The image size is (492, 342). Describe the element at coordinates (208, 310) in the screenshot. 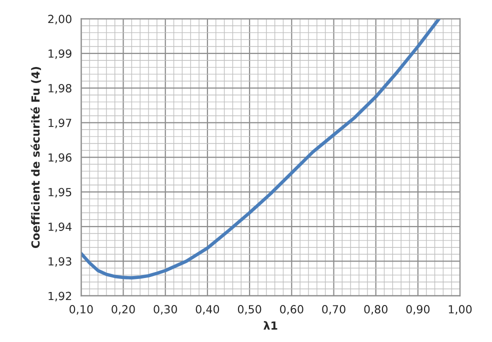

I see `x-tick-label: 0,40` at that location.